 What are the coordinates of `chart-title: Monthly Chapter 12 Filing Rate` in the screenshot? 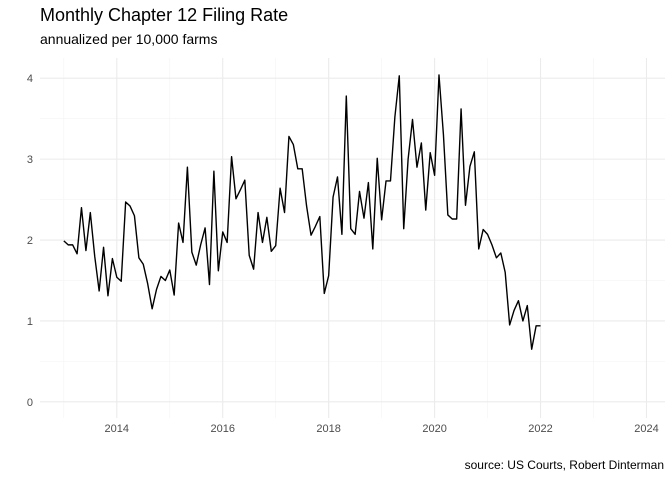 It's located at (164, 15).